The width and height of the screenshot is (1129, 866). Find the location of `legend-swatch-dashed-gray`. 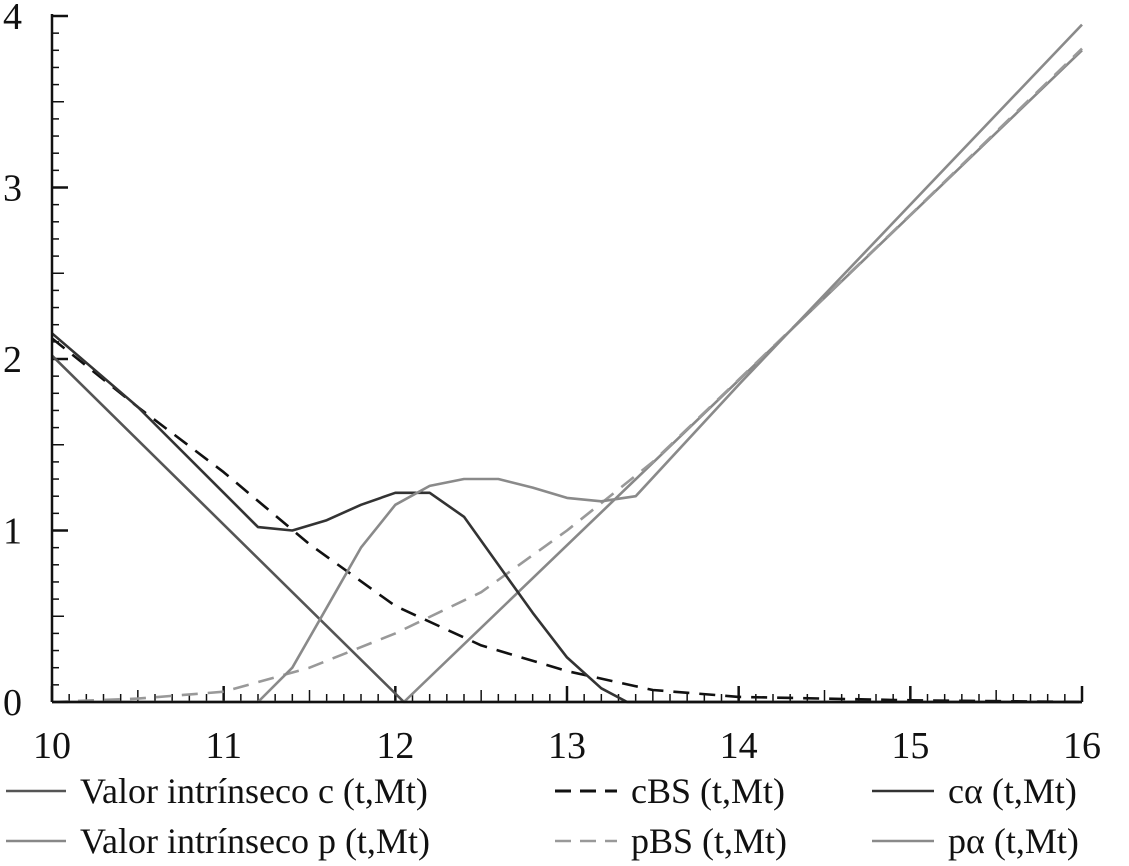

legend-swatch-dashed-gray is located at coordinates (586, 841).